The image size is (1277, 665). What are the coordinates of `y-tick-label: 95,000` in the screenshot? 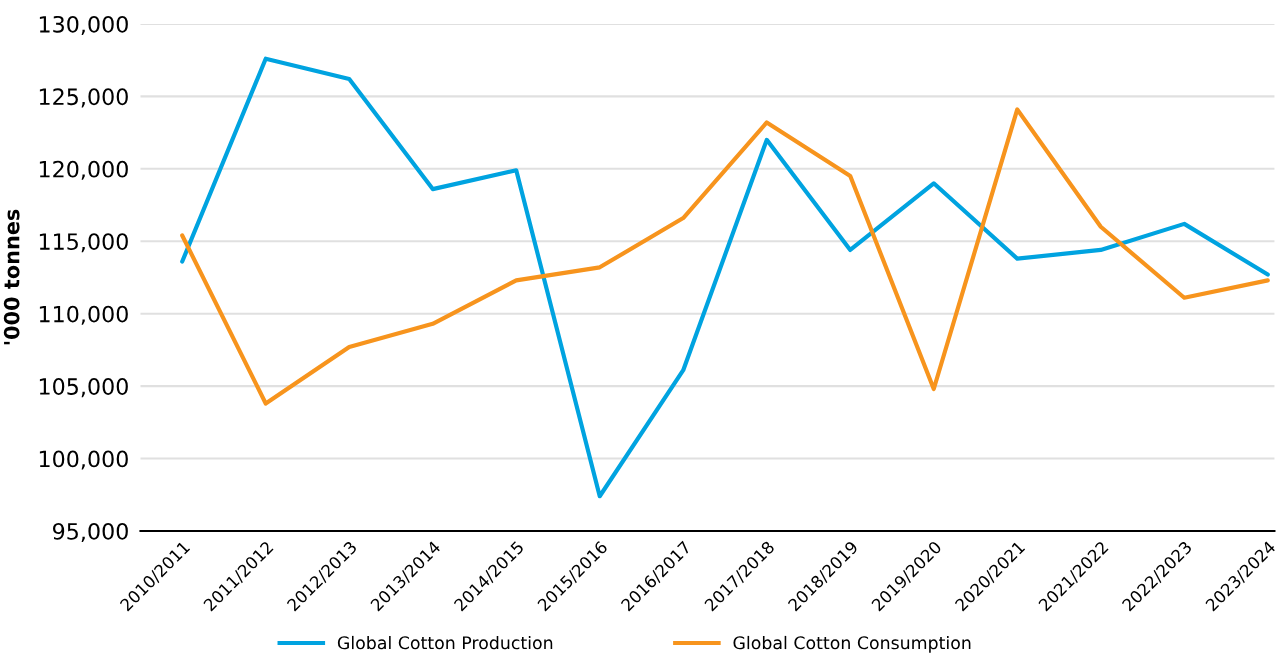 It's located at (90, 532).